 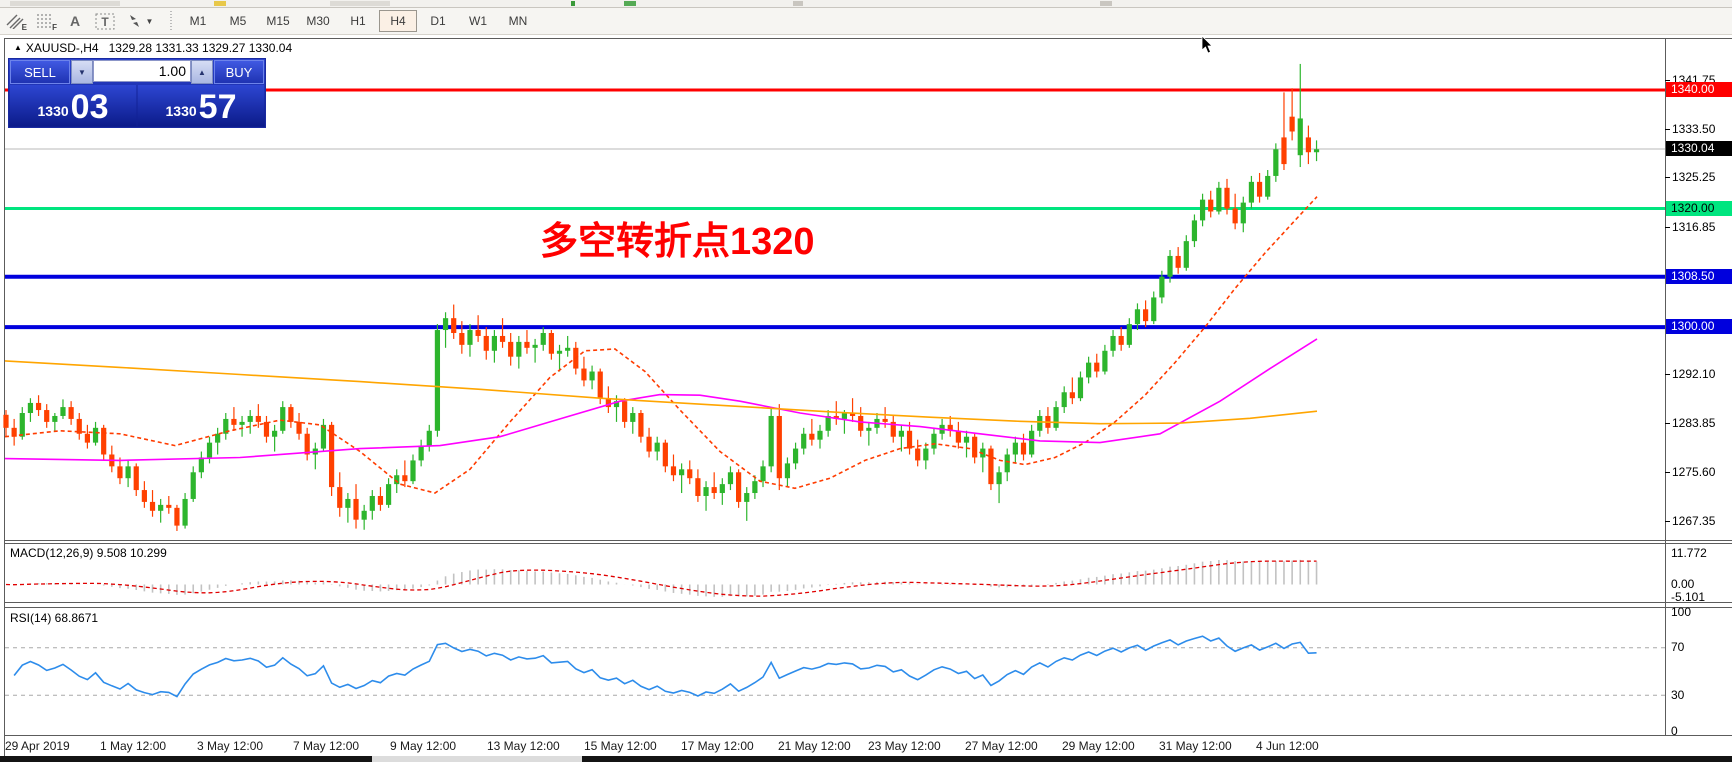 I want to click on timeframe-button-m30: M30, so click(x=318, y=21).